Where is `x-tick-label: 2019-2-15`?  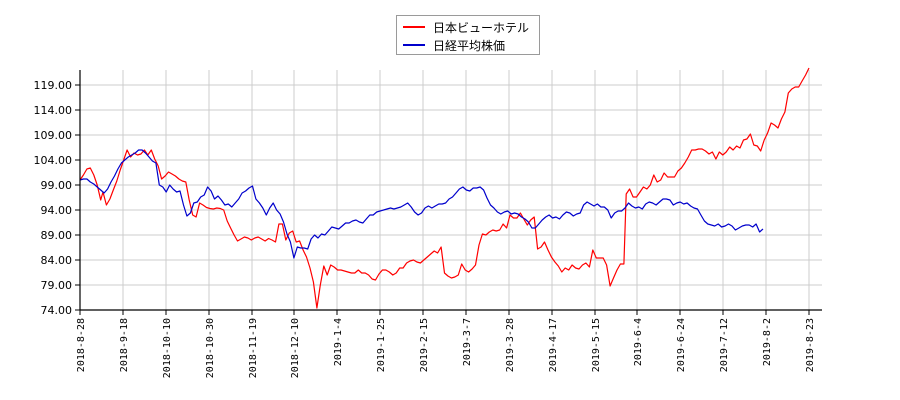
x-tick-label: 2019-2-15 is located at coordinates (424, 345).